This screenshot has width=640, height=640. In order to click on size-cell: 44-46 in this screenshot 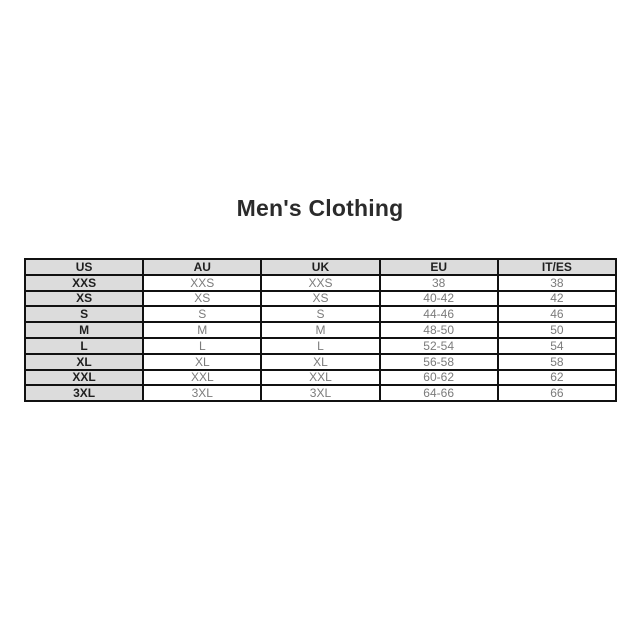, I will do `click(438, 314)`.